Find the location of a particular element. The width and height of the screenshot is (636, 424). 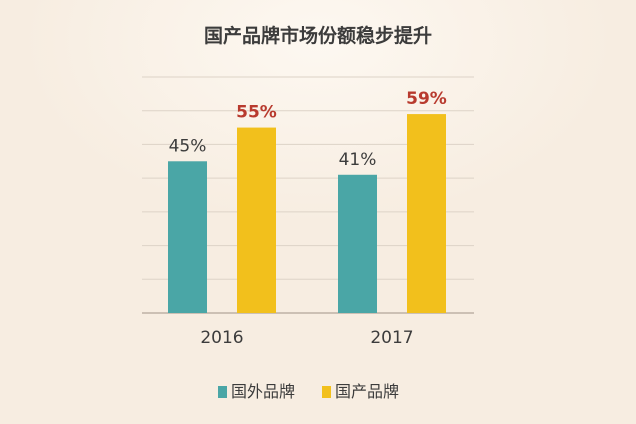

legend-label: 国产品牌 is located at coordinates (367, 391).